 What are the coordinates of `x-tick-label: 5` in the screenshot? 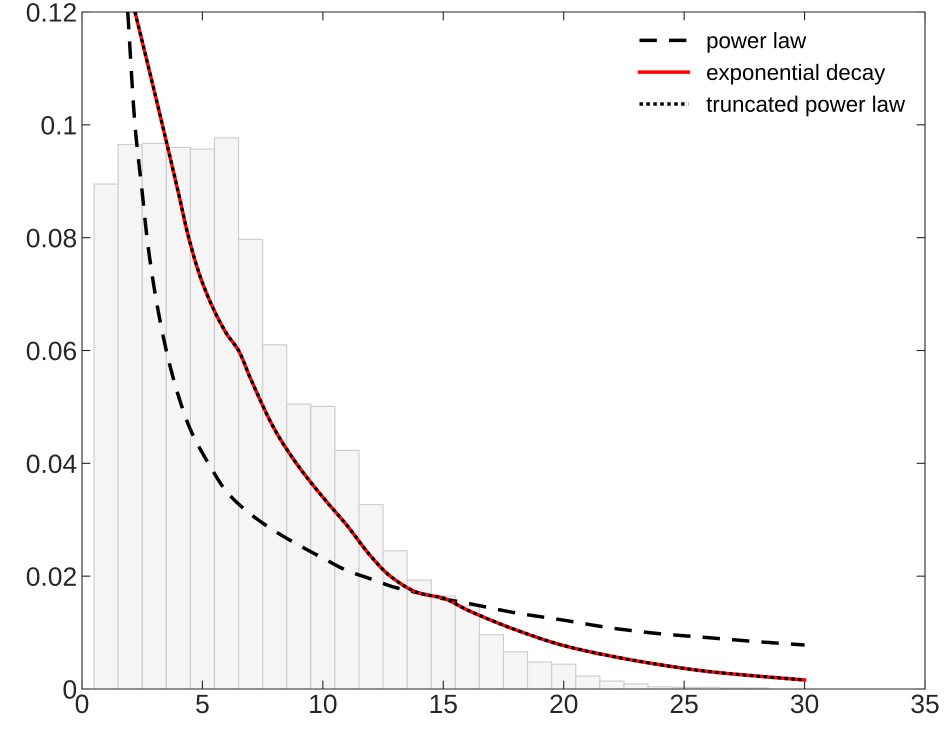 It's located at (202, 704).